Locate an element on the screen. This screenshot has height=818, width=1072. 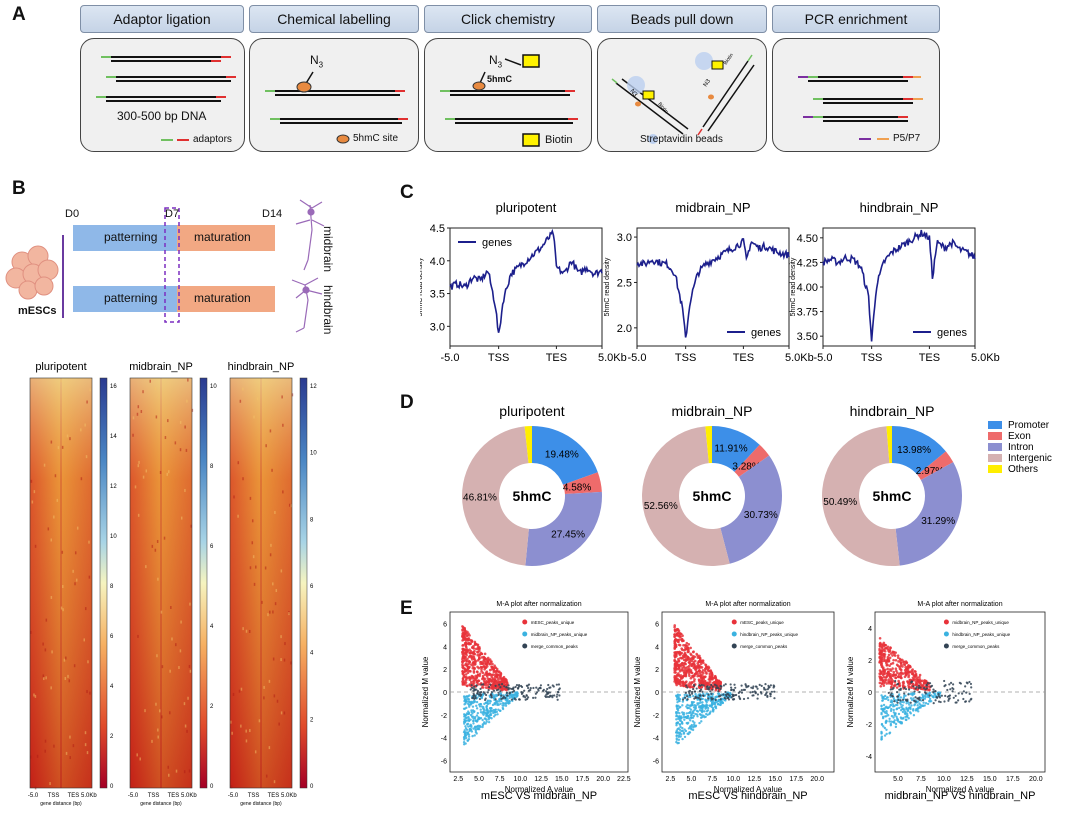
ma-y-tick-label: 2 is located at coordinates (445, 670).